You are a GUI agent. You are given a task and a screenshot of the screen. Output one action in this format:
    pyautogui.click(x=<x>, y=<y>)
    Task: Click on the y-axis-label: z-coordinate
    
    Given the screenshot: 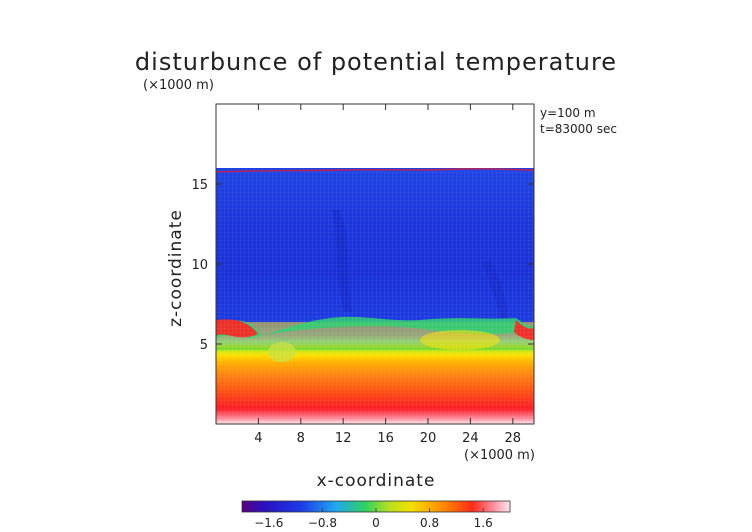 What is the action you would take?
    pyautogui.click(x=176, y=268)
    